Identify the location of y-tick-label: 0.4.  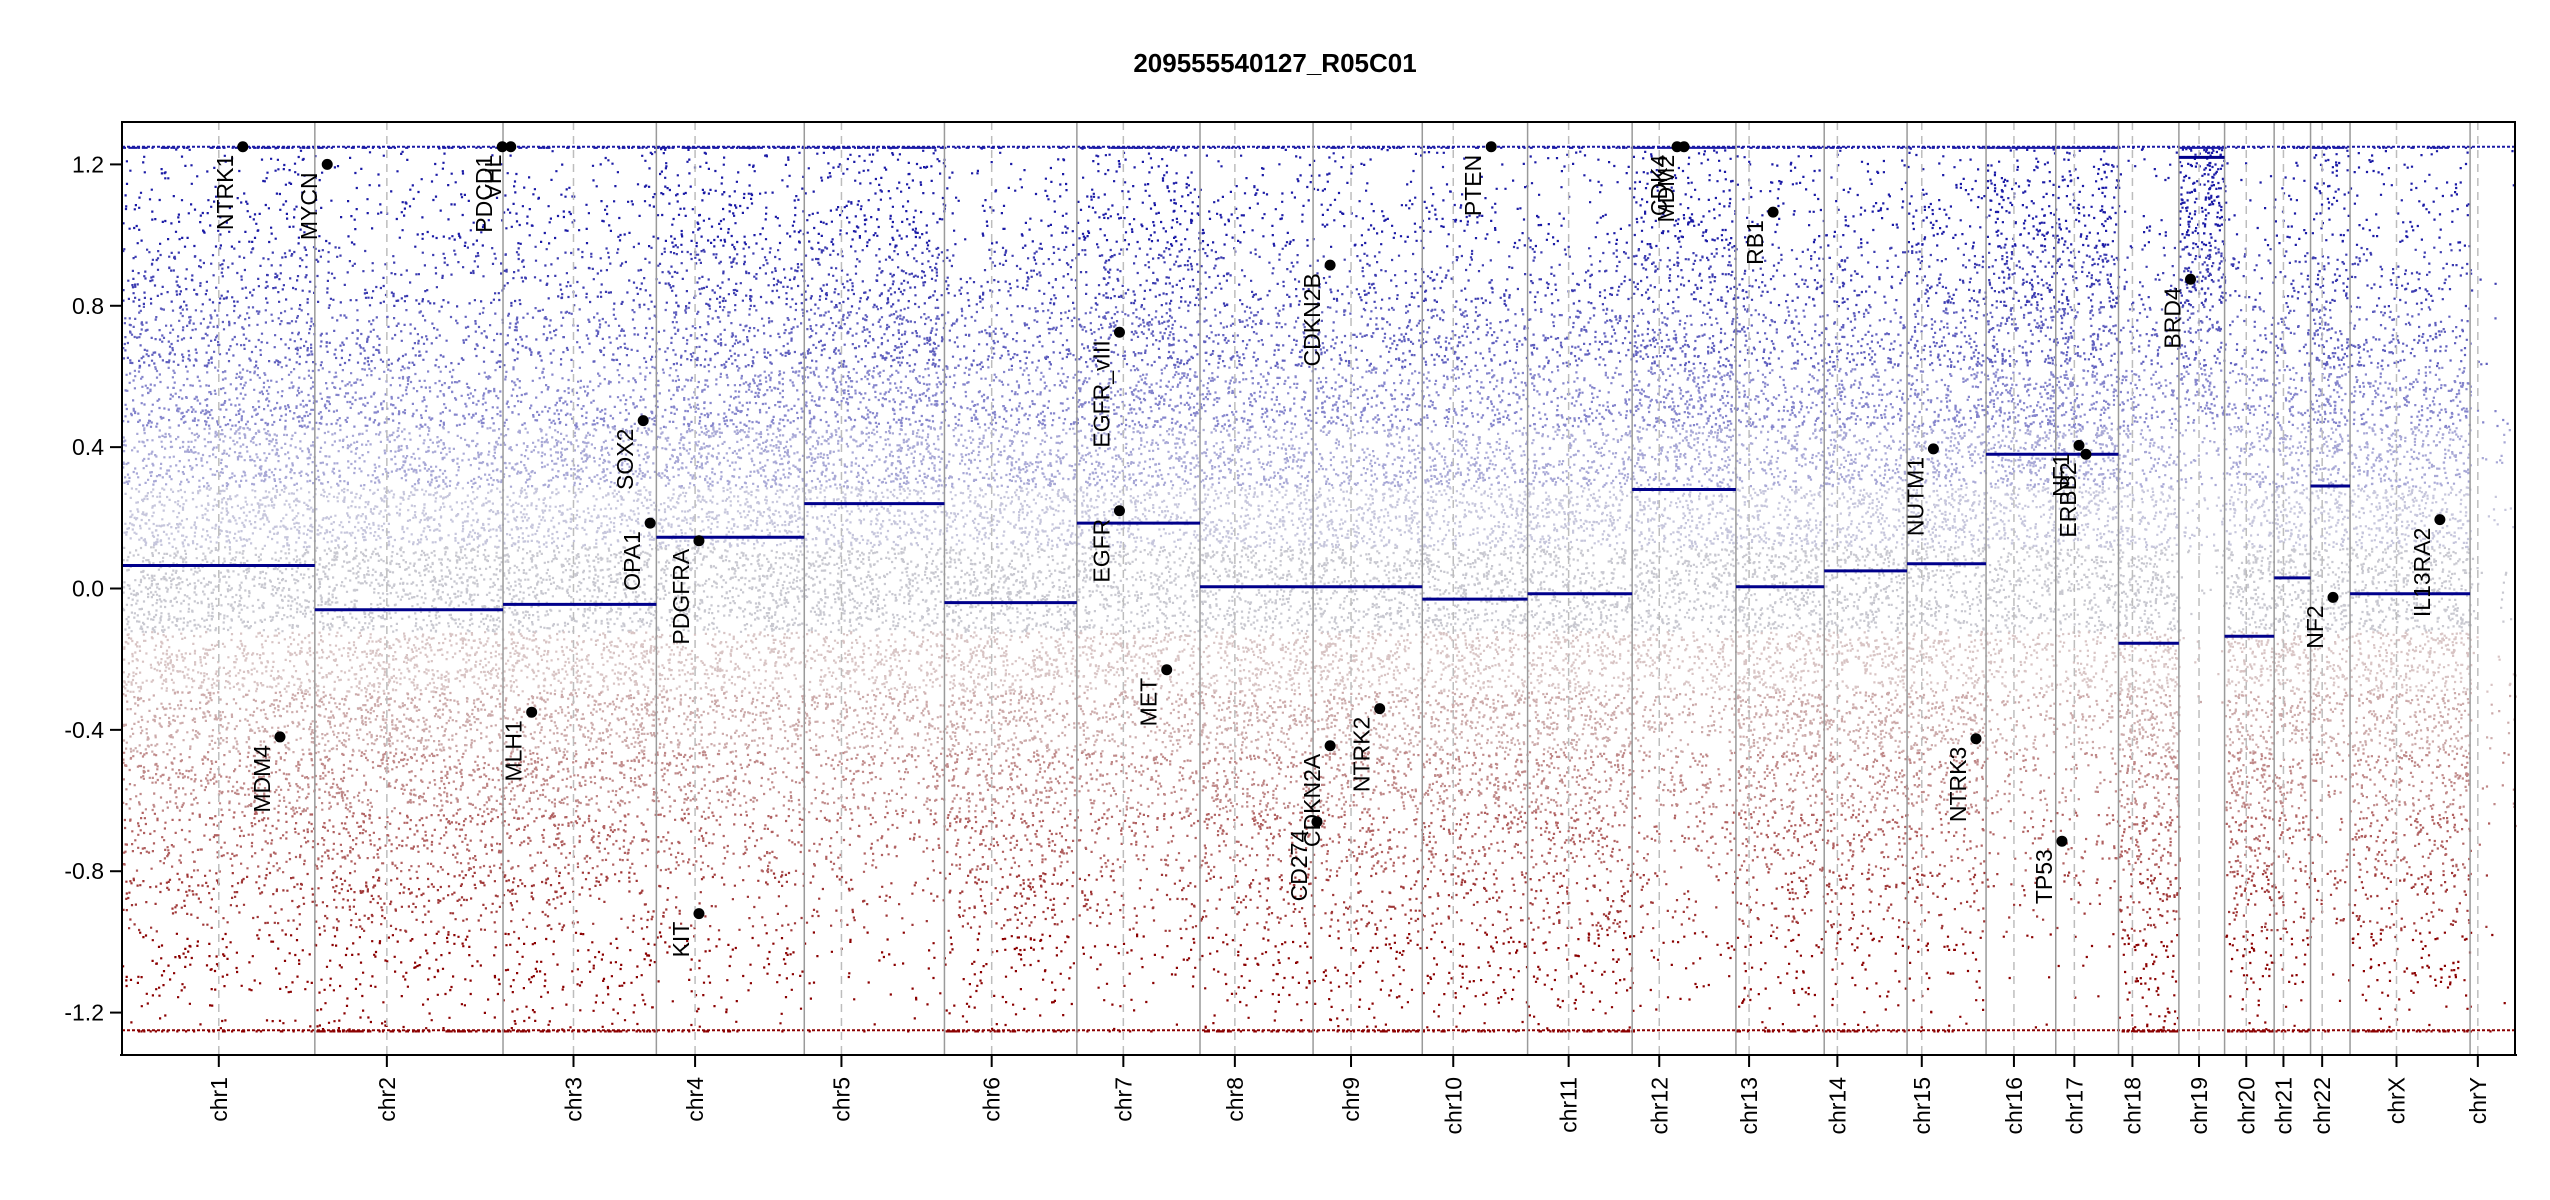
(88, 447).